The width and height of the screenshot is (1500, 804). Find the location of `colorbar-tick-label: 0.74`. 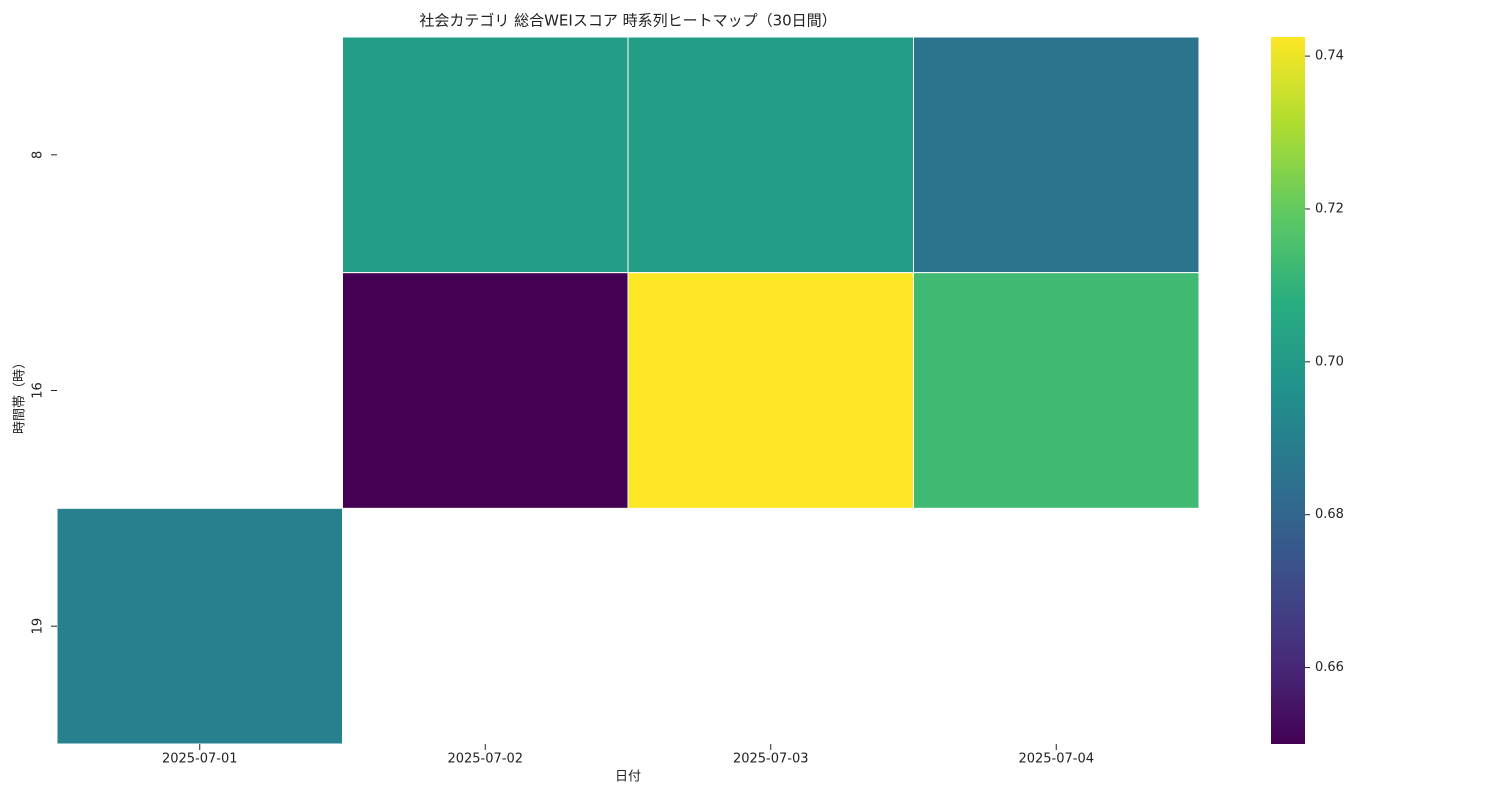

colorbar-tick-label: 0.74 is located at coordinates (1329, 56).